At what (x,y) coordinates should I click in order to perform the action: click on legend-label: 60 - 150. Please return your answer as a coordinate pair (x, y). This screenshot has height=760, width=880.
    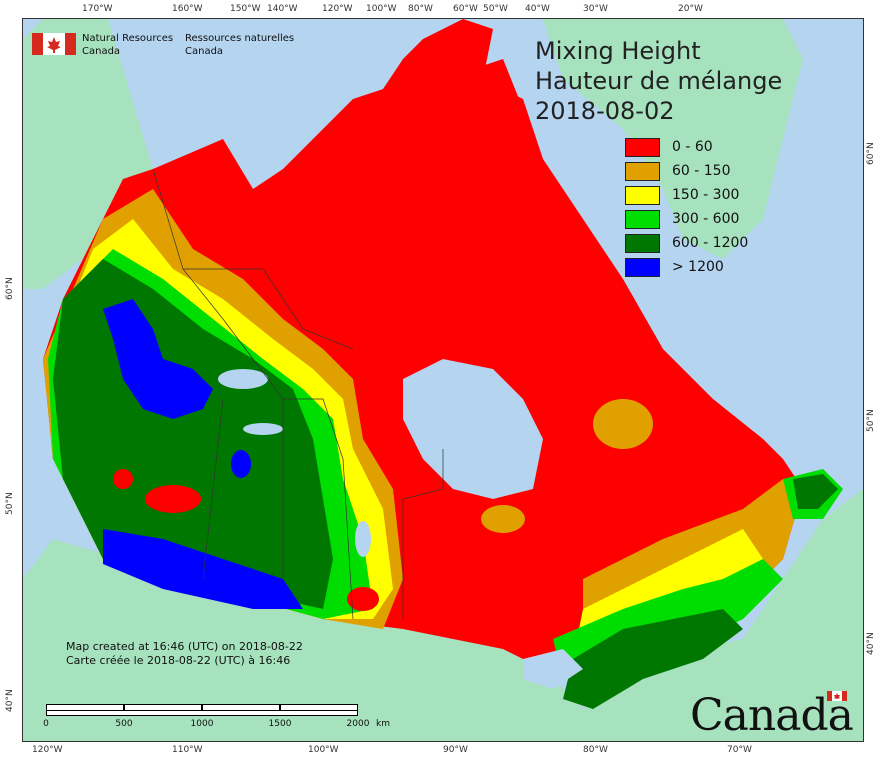
    Looking at the image, I should click on (701, 171).